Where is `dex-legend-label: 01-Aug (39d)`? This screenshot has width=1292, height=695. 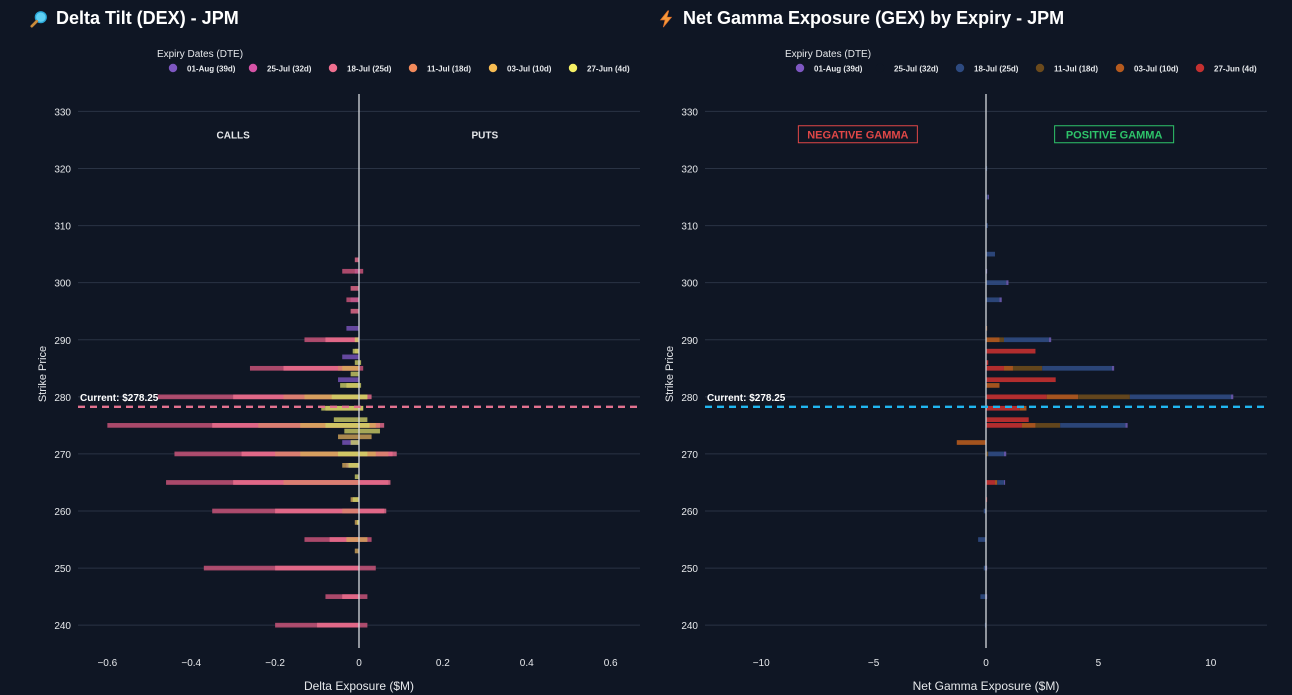
dex-legend-label: 01-Aug (39d) is located at coordinates (211, 69).